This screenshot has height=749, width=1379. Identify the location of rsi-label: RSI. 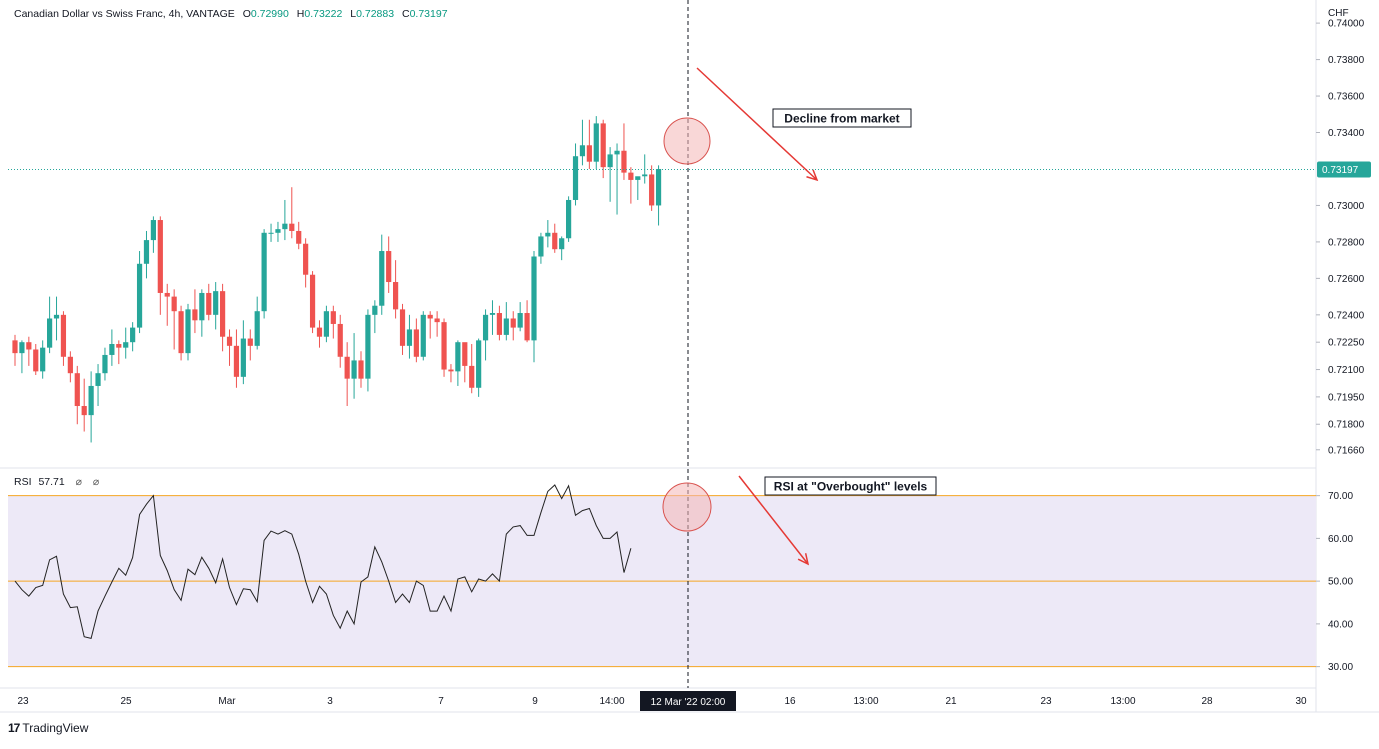
(23, 482).